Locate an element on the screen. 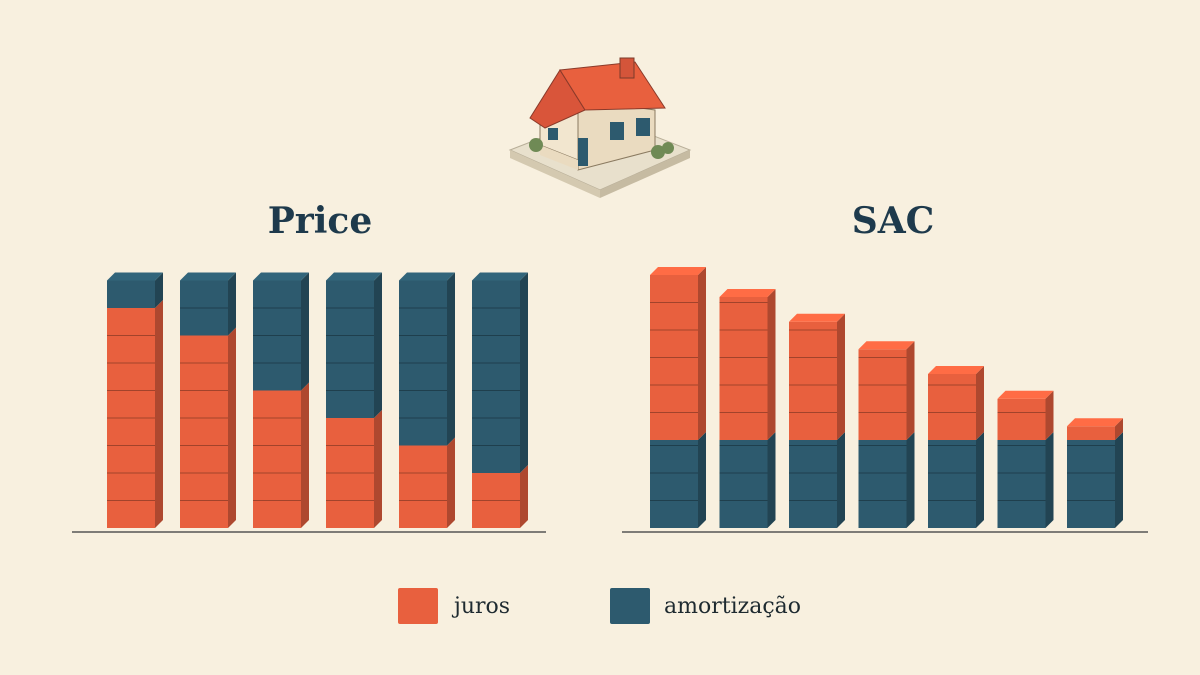 The width and height of the screenshot is (1200, 675). house-illustration is located at coordinates (600, 127).